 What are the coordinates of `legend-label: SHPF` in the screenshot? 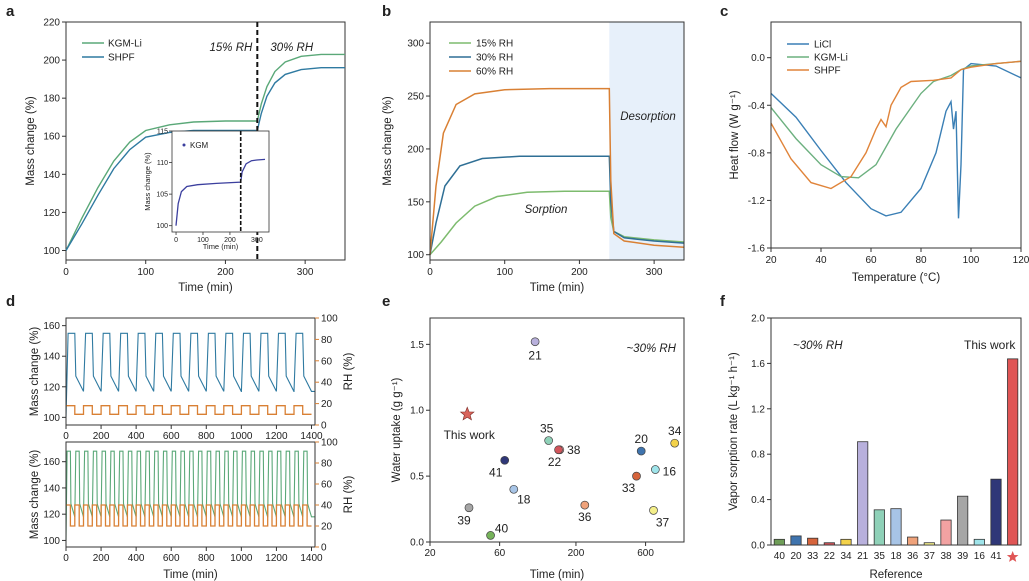 It's located at (827, 71).